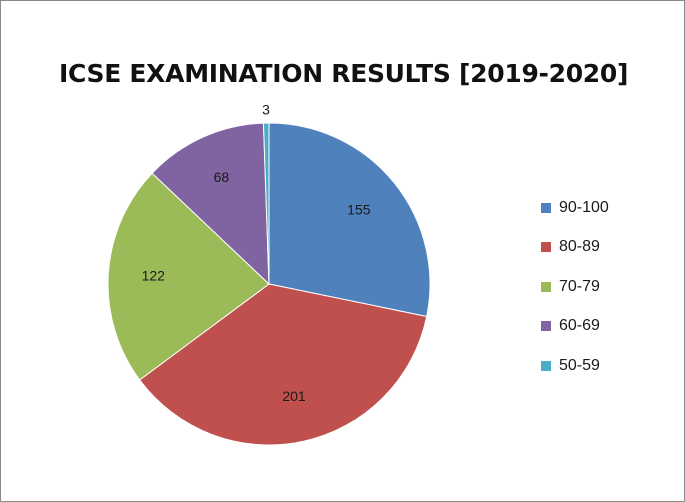  Describe the element at coordinates (579, 365) in the screenshot. I see `legend-label: 50-59` at that location.